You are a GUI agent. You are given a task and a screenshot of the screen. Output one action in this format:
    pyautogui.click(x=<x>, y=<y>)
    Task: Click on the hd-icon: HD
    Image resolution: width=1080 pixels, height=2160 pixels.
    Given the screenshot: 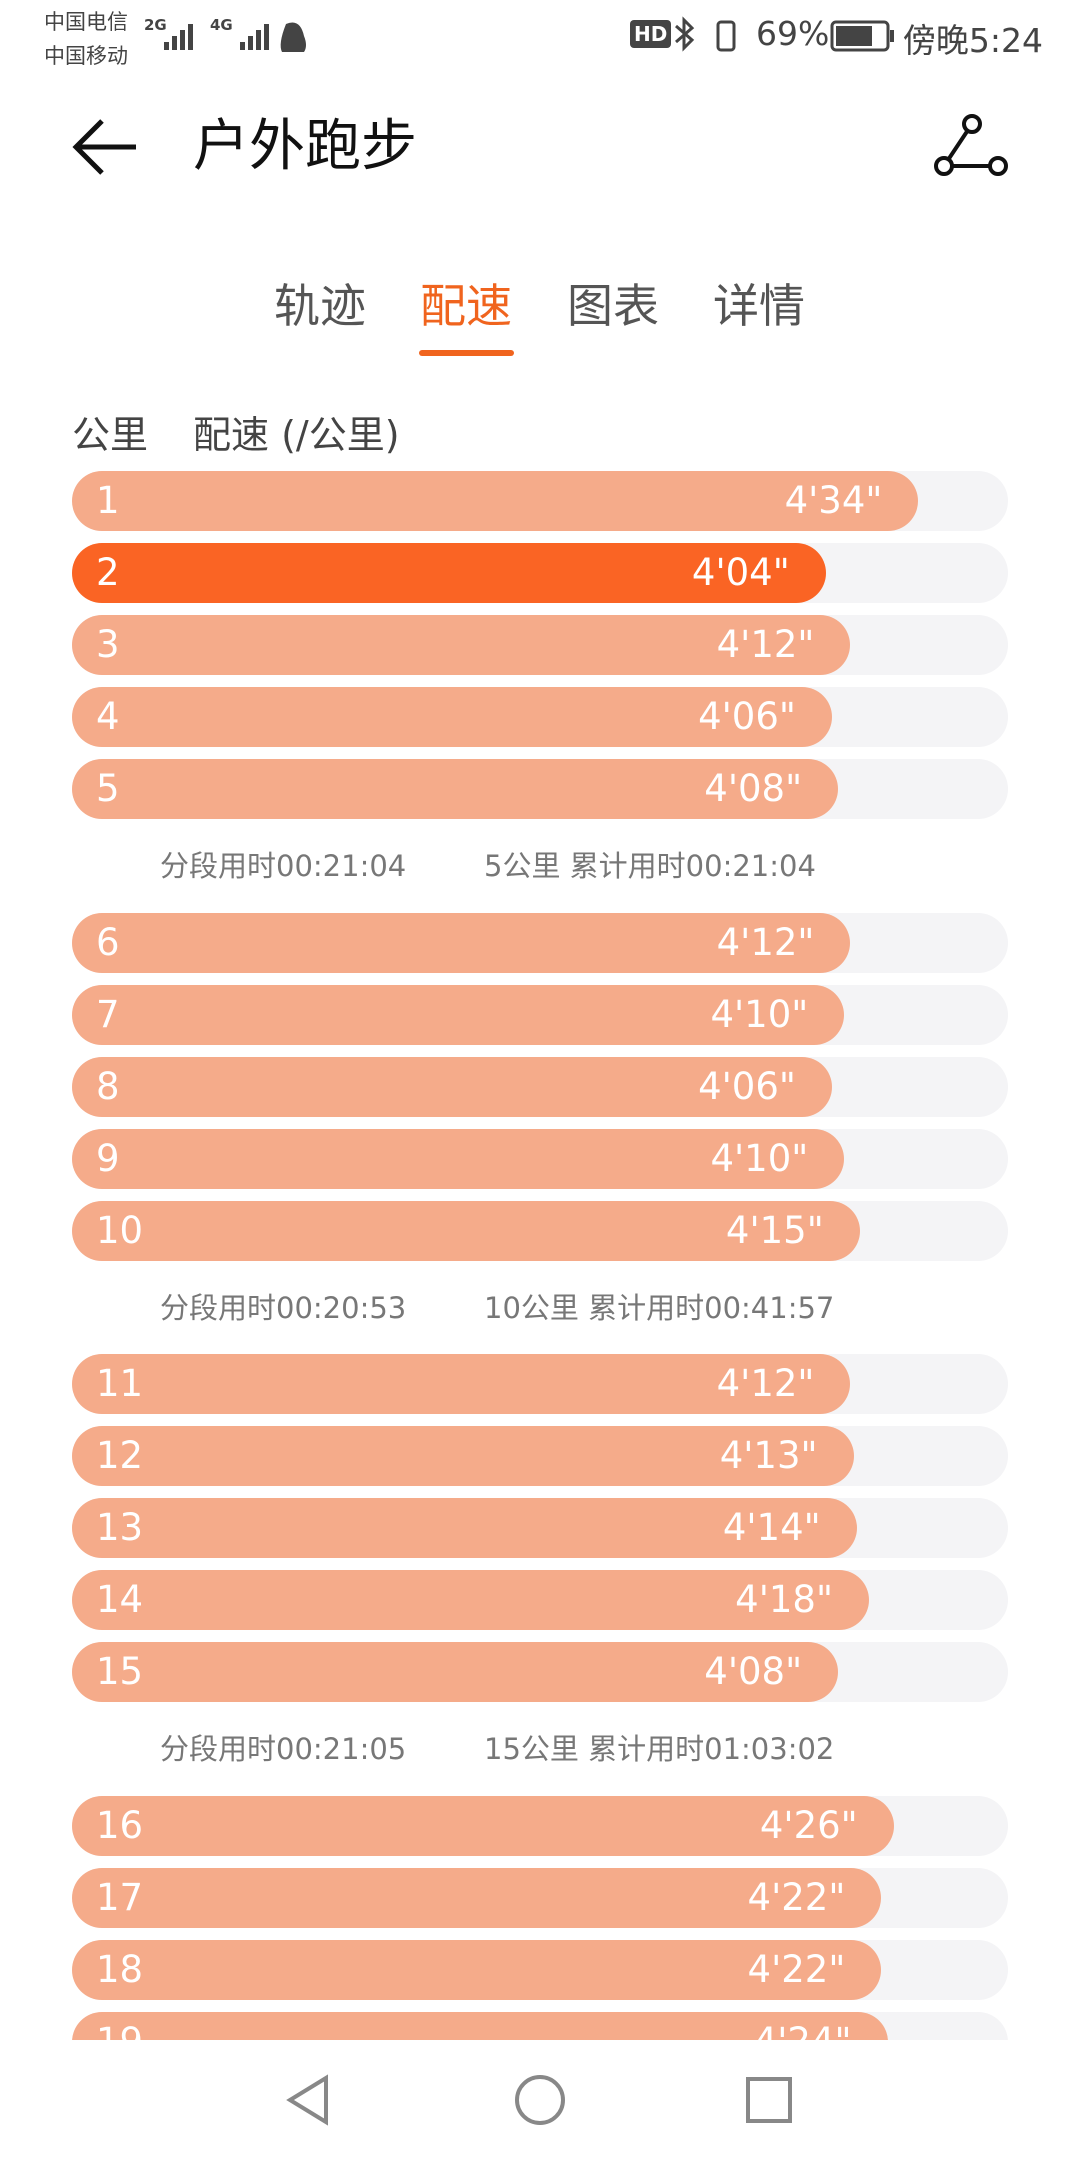 What is the action you would take?
    pyautogui.click(x=651, y=34)
    